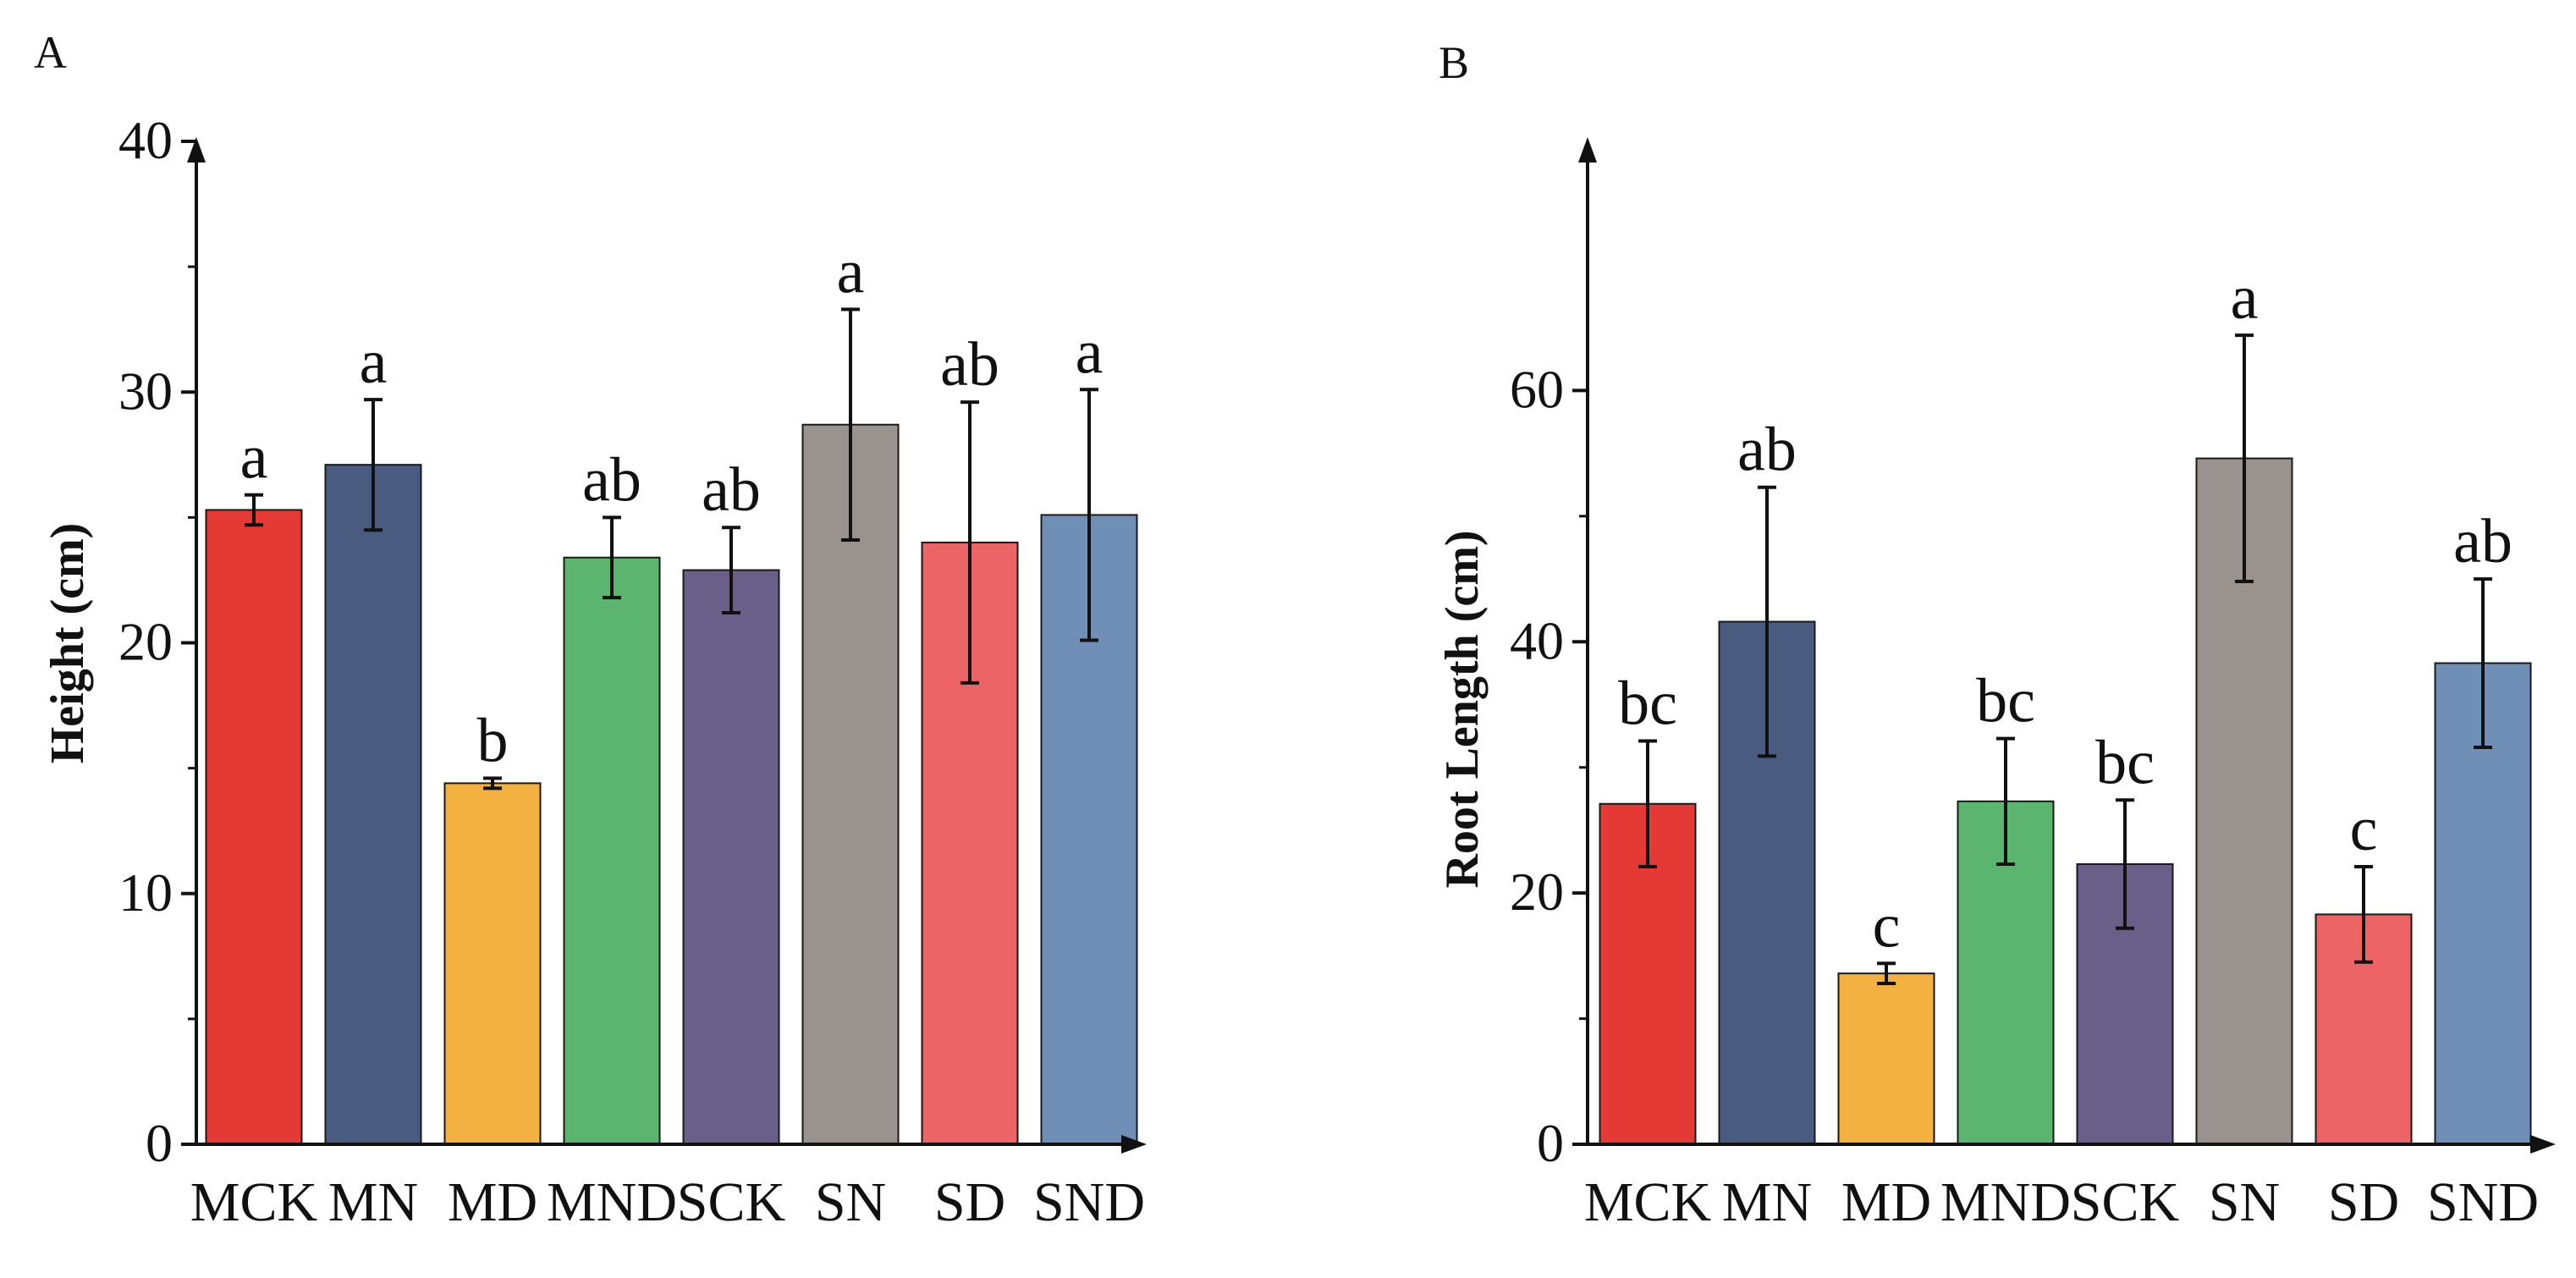 Image resolution: width=2576 pixels, height=1278 pixels. Describe the element at coordinates (2483, 663) in the screenshot. I see `error-bar-b-snd` at that location.